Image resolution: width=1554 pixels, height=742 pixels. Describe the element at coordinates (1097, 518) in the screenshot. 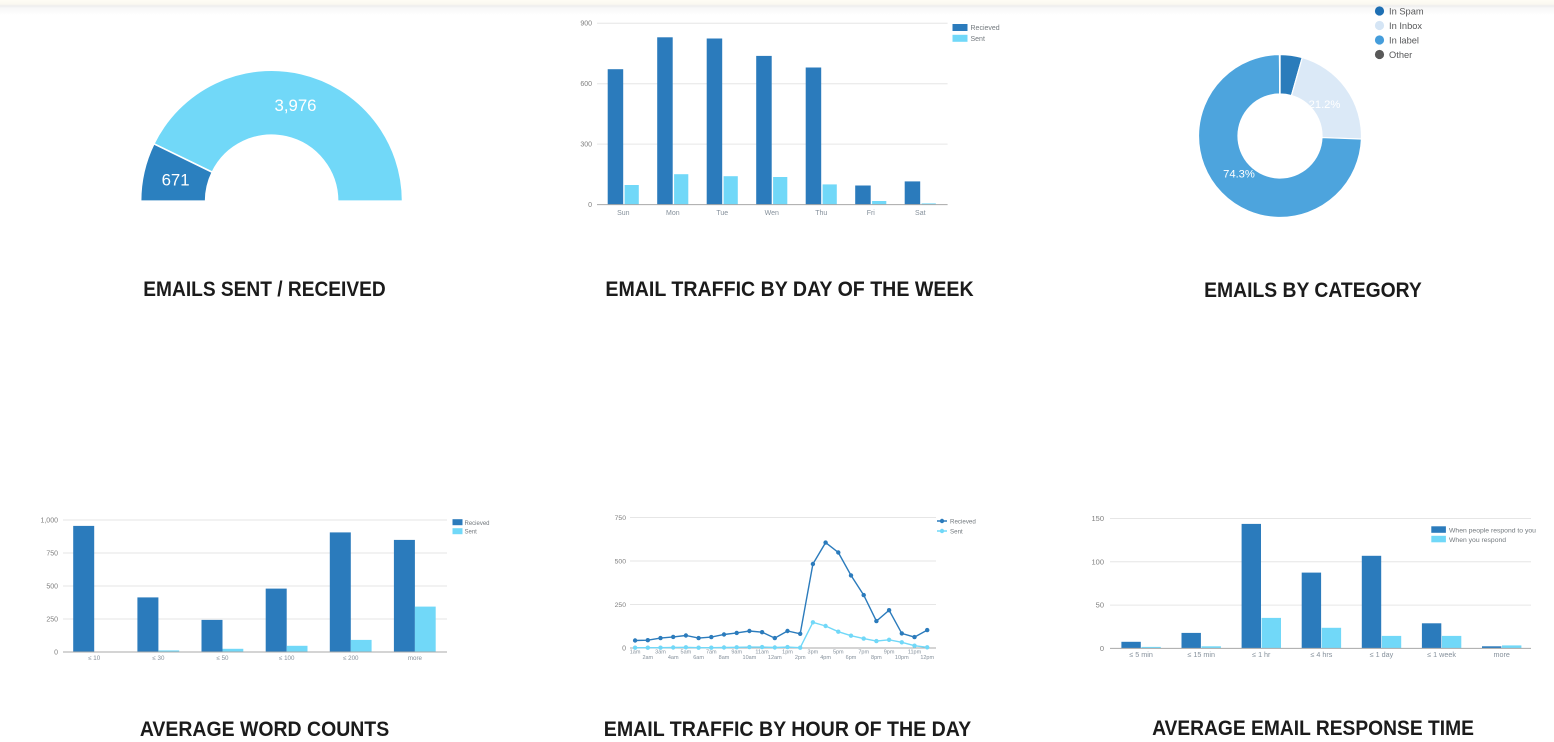

I see `svg-text: 150` at that location.